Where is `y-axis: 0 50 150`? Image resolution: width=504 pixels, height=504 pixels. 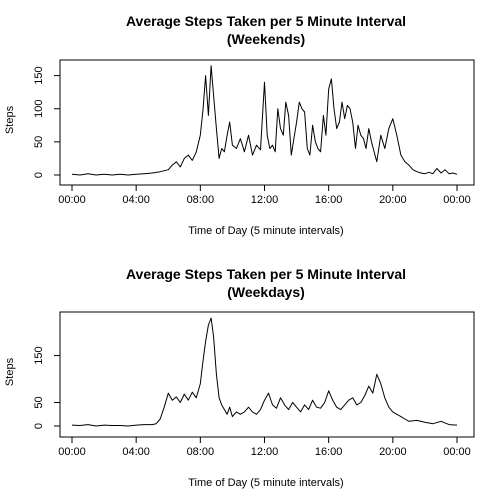 y-axis: 0 50 150 is located at coordinates (46, 387).